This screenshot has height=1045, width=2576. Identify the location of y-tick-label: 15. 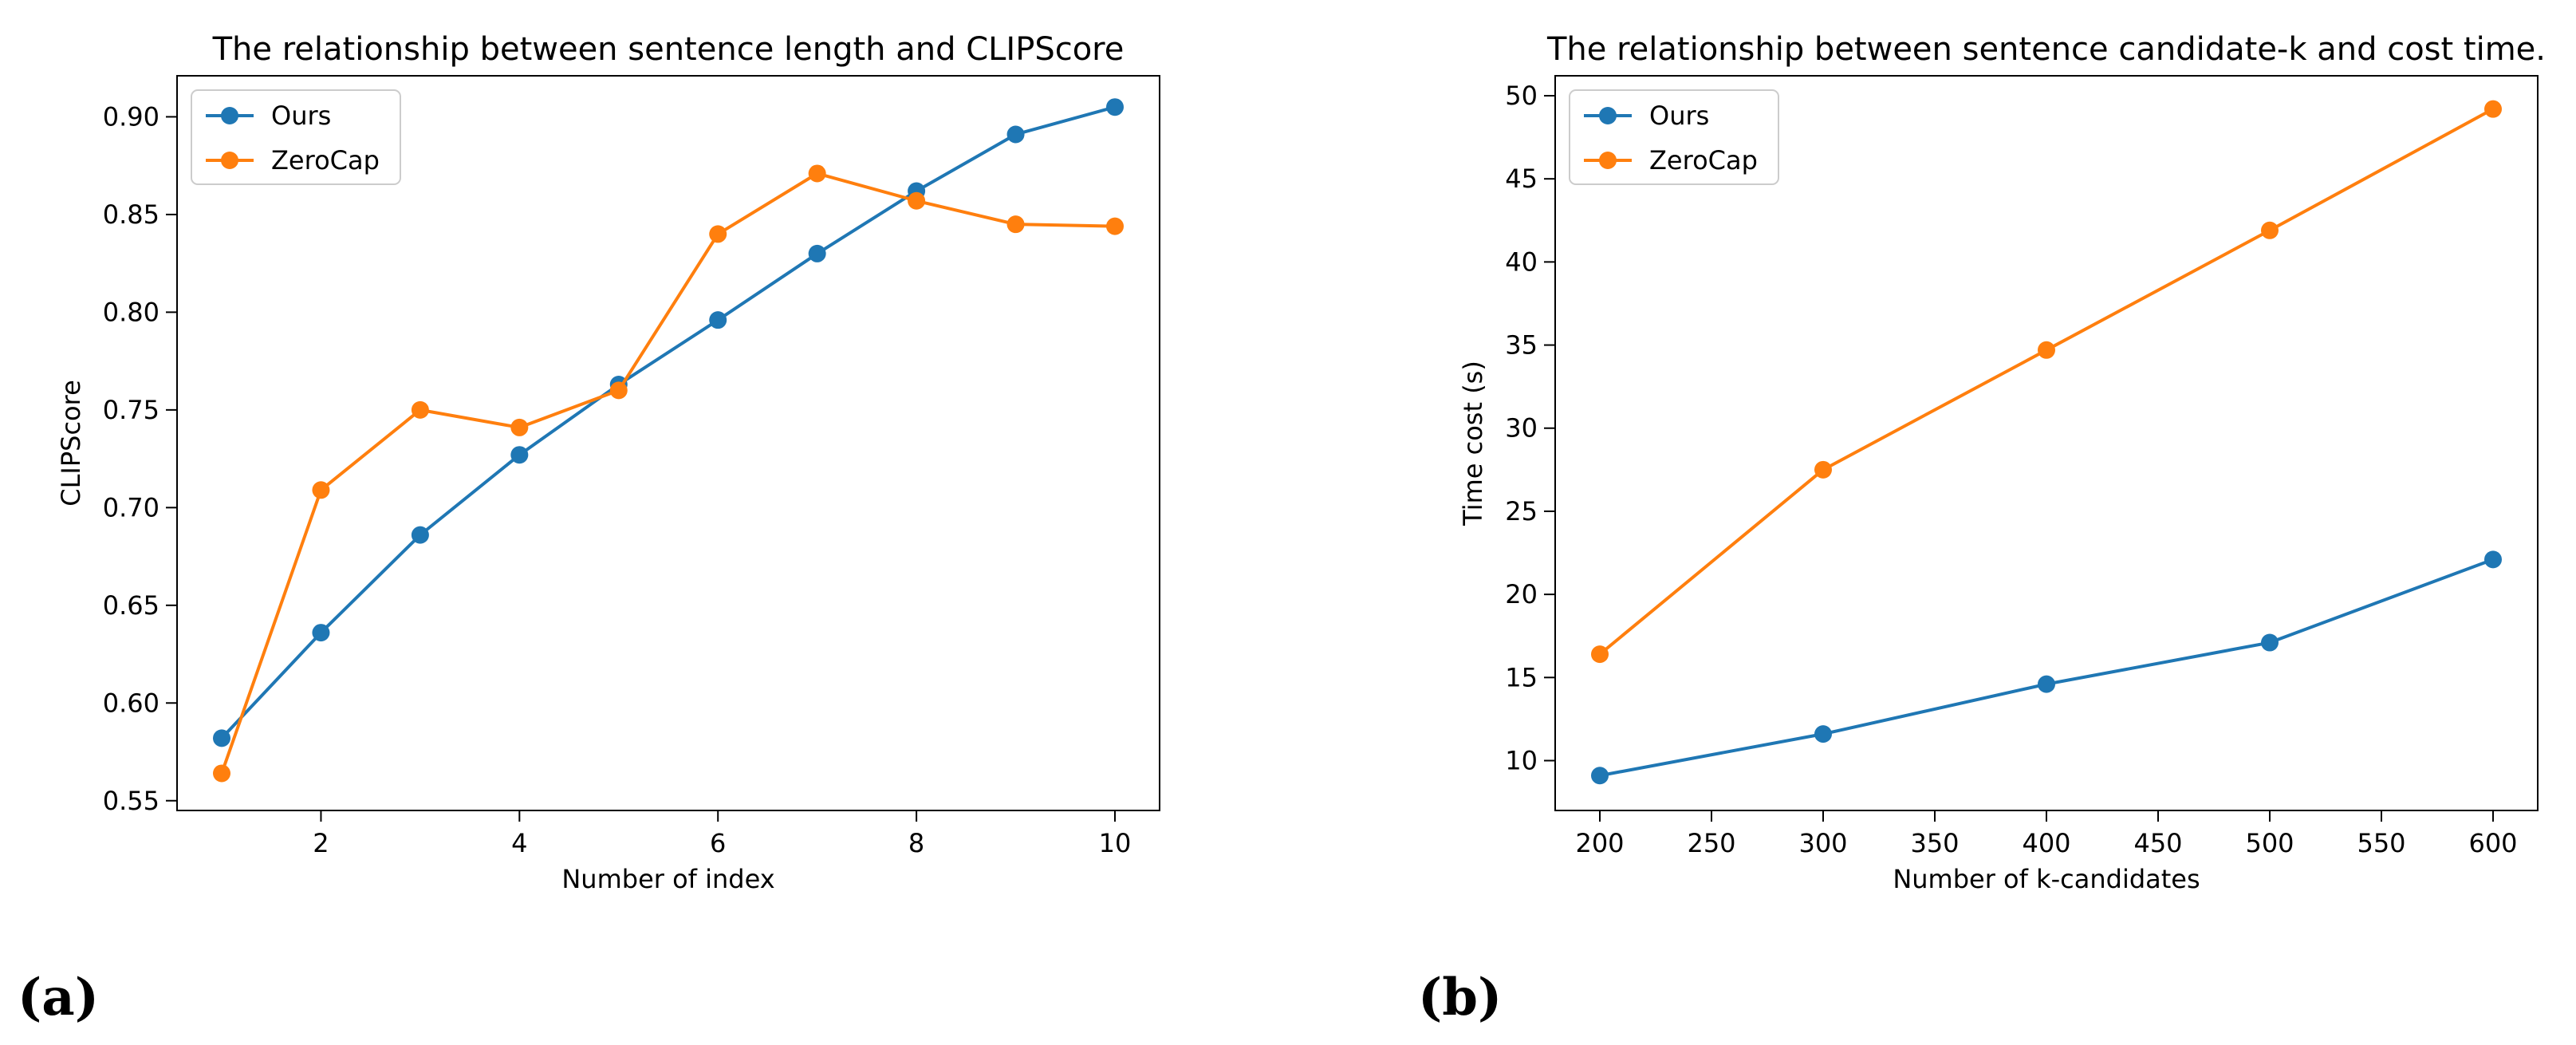
(1521, 677).